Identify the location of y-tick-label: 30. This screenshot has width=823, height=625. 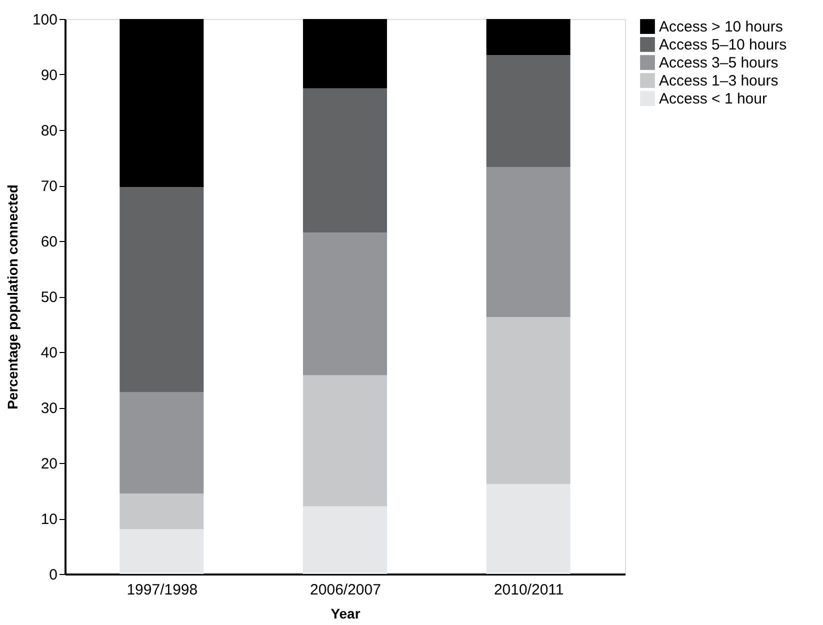
(49, 408).